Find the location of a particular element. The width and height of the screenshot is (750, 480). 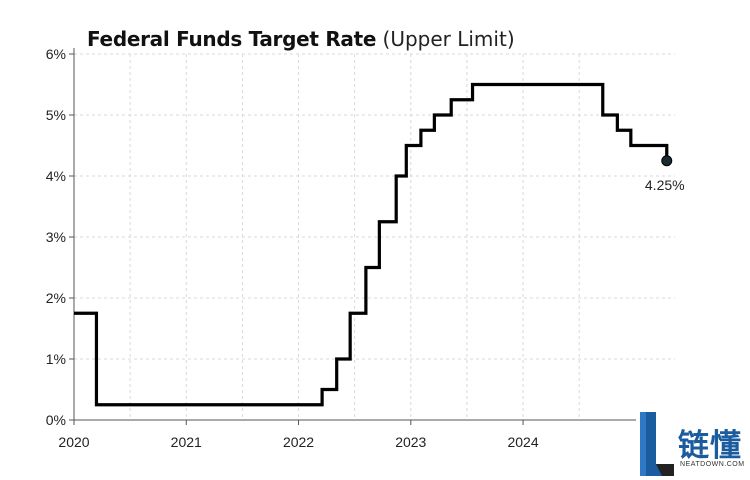

logo-l-mark is located at coordinates (657, 444).